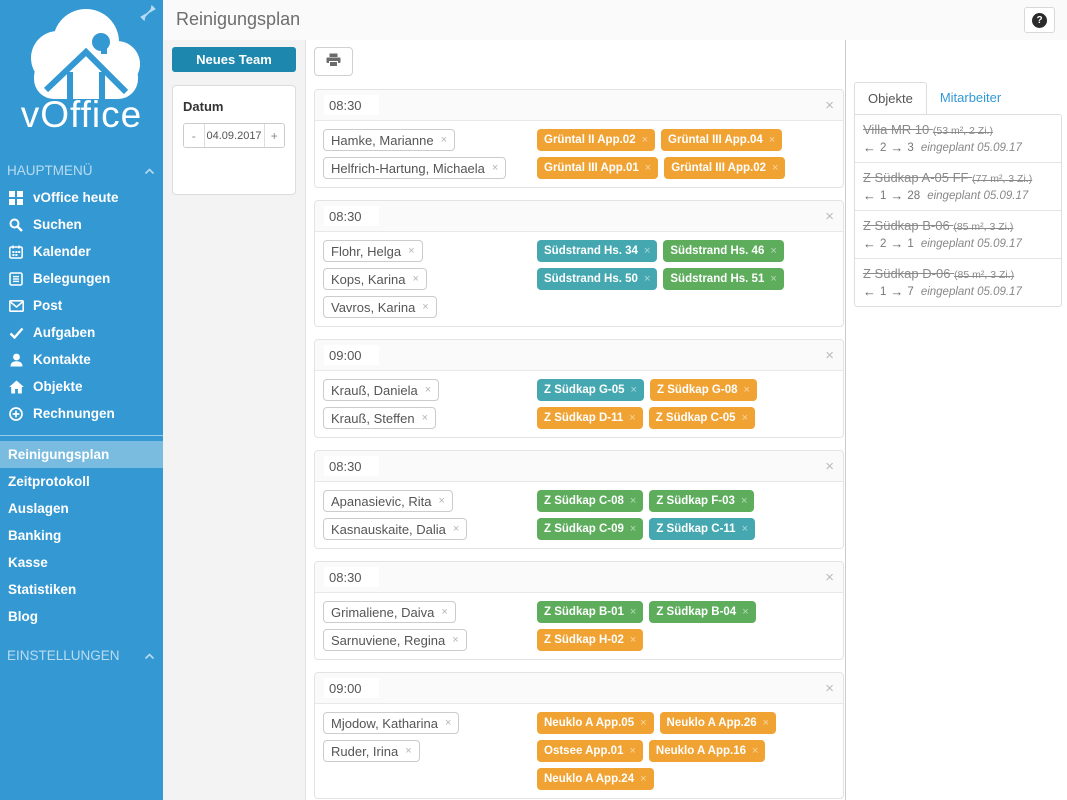 The width and height of the screenshot is (1067, 800). I want to click on object-tag: Neuklo A App.16 ×, so click(707, 751).